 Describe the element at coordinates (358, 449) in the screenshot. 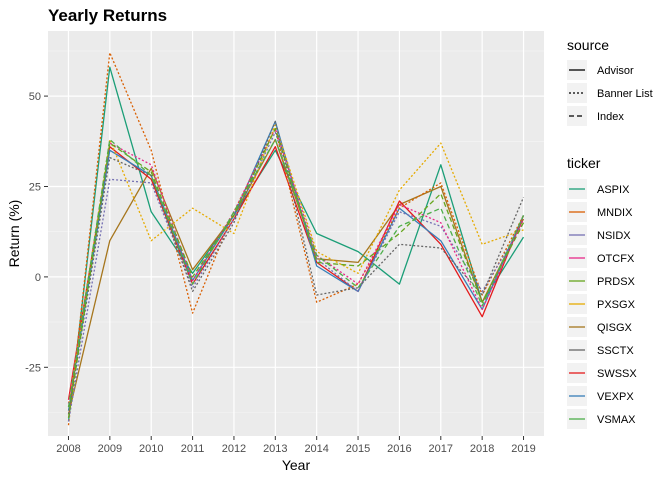

I see `x-tick-label: 2015` at that location.